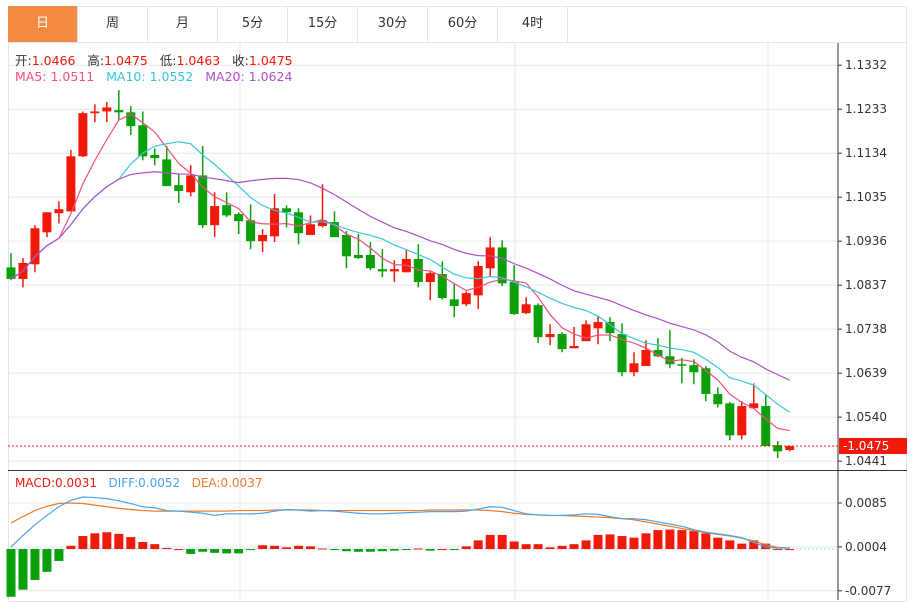  What do you see at coordinates (463, 24) in the screenshot?
I see `tab-60min: 60分` at bounding box center [463, 24].